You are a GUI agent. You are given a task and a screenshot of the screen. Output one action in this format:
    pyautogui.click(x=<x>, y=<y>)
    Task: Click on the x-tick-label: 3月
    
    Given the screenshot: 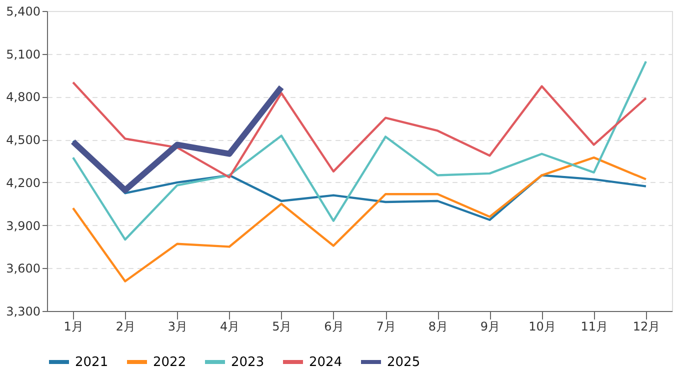 What is the action you would take?
    pyautogui.click(x=178, y=327)
    